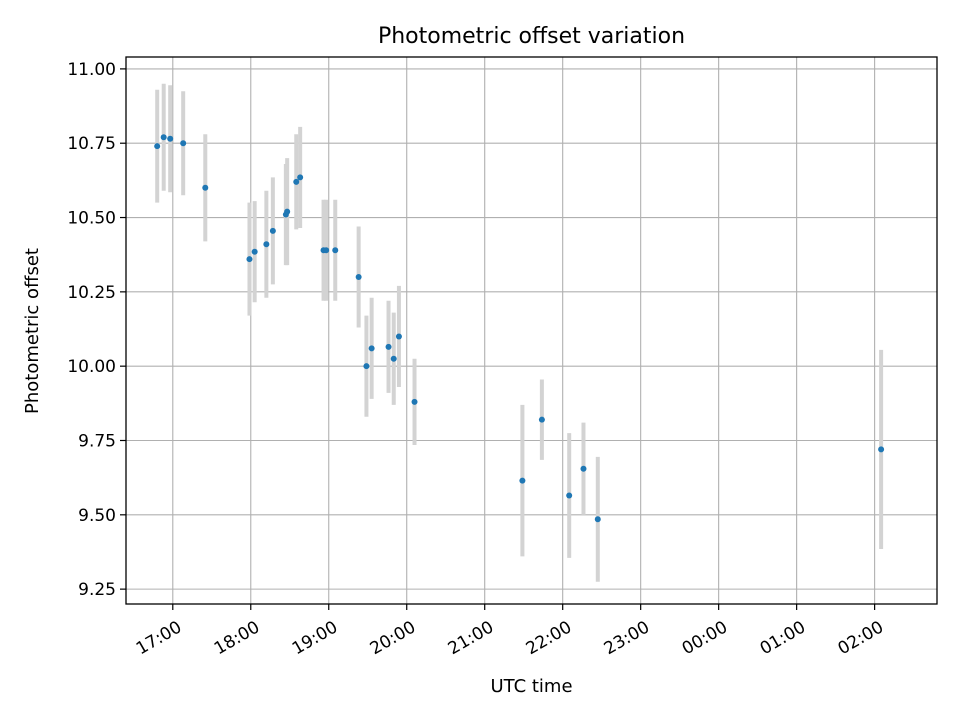 This screenshot has width=960, height=720. Describe the element at coordinates (531, 686) in the screenshot. I see `x-axis-label: UTC time` at that location.